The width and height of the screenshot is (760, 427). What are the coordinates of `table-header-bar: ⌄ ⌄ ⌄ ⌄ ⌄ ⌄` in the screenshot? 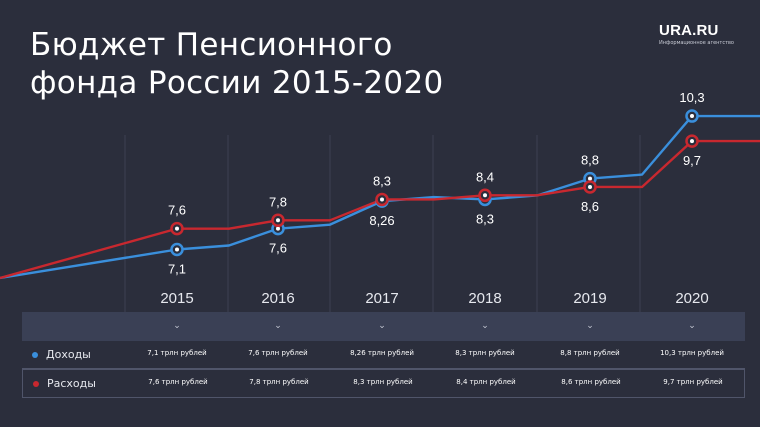 It's located at (383, 326).